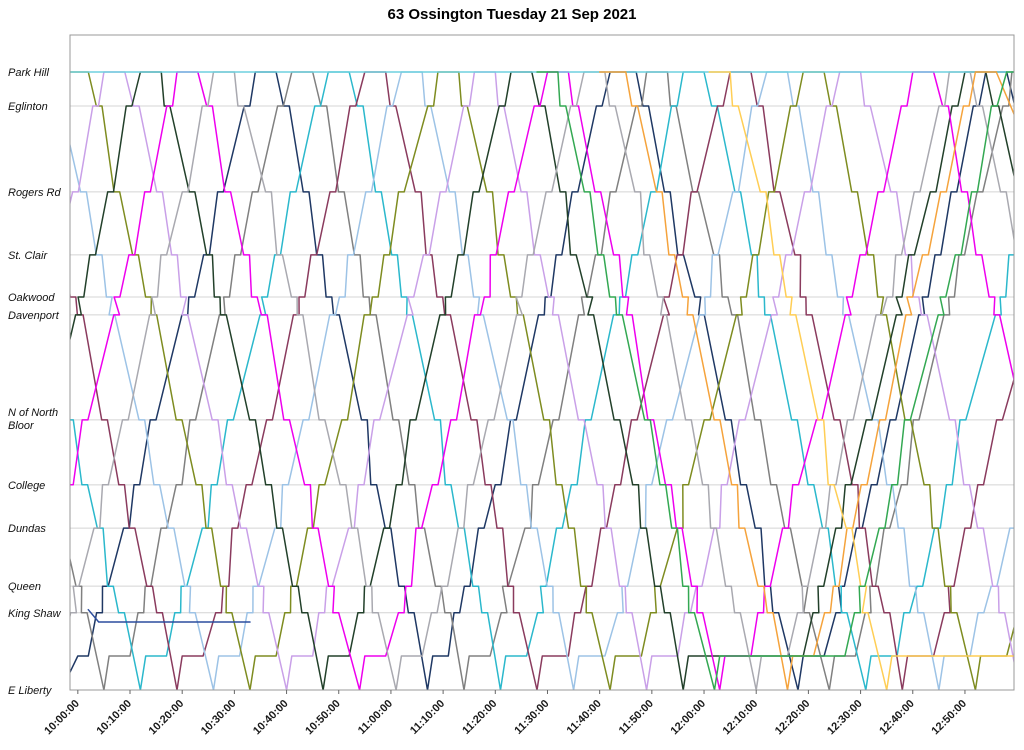 This screenshot has height=750, width=1024. Describe the element at coordinates (271, 718) in the screenshot. I see `time-tick-label: 10:40:00` at that location.